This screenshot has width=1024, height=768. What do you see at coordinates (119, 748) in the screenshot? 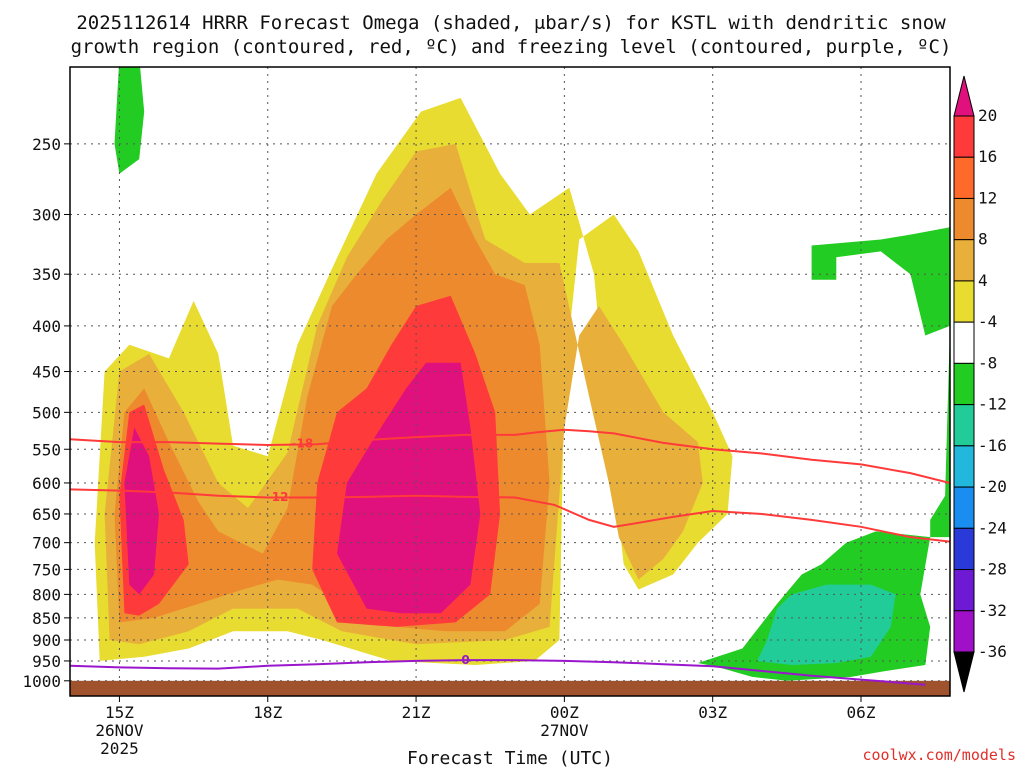
I see `x-tick-label: 2025` at bounding box center [119, 748].